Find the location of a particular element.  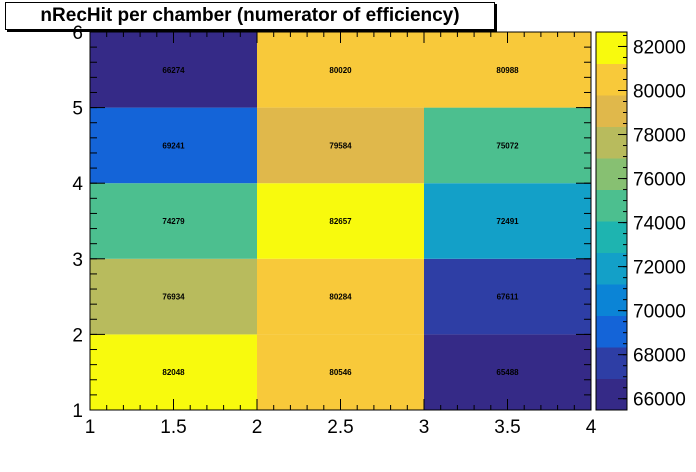

cell-value-label: 74279 is located at coordinates (173, 221).